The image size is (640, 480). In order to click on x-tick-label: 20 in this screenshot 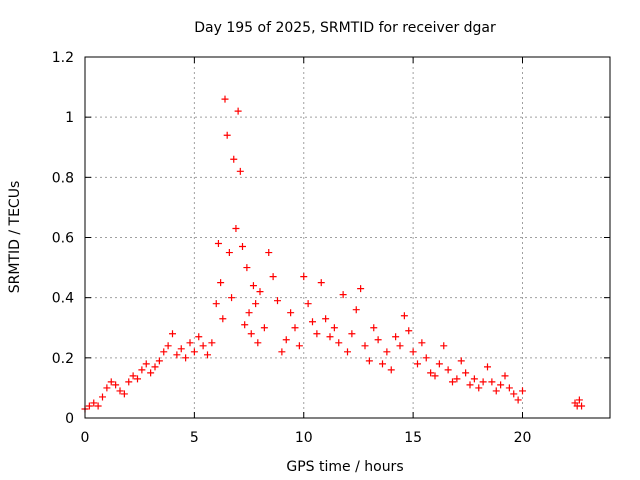, I will do `click(523, 438)`.